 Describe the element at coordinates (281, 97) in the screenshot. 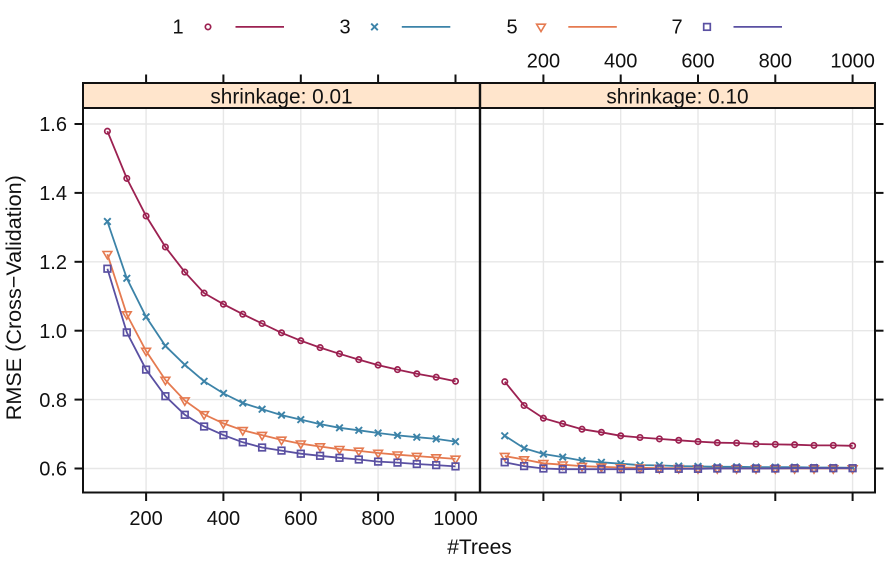

I see `svg-text: shrinkage: 0.01` at that location.